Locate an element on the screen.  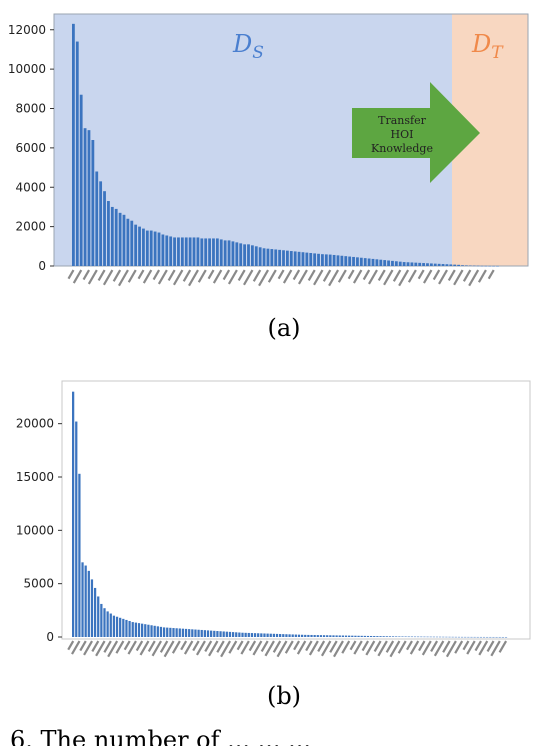
x-tick-labels-a is located at coordinates (281, 278).